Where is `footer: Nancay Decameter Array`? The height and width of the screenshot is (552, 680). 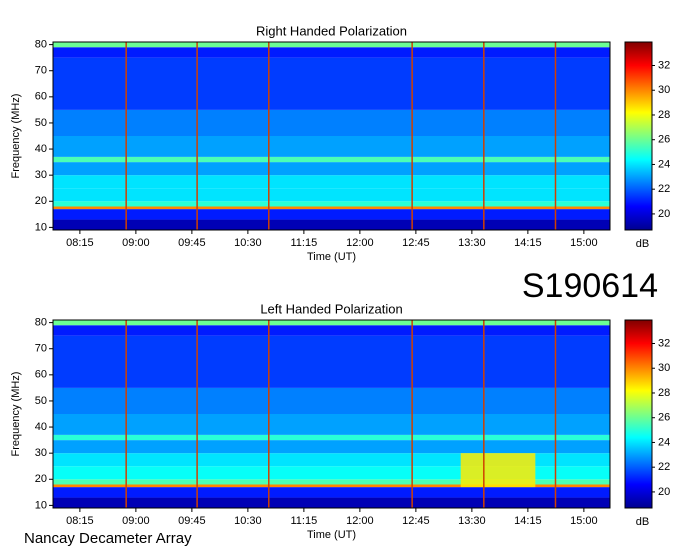
footer: Nancay Decameter Array is located at coordinates (108, 538).